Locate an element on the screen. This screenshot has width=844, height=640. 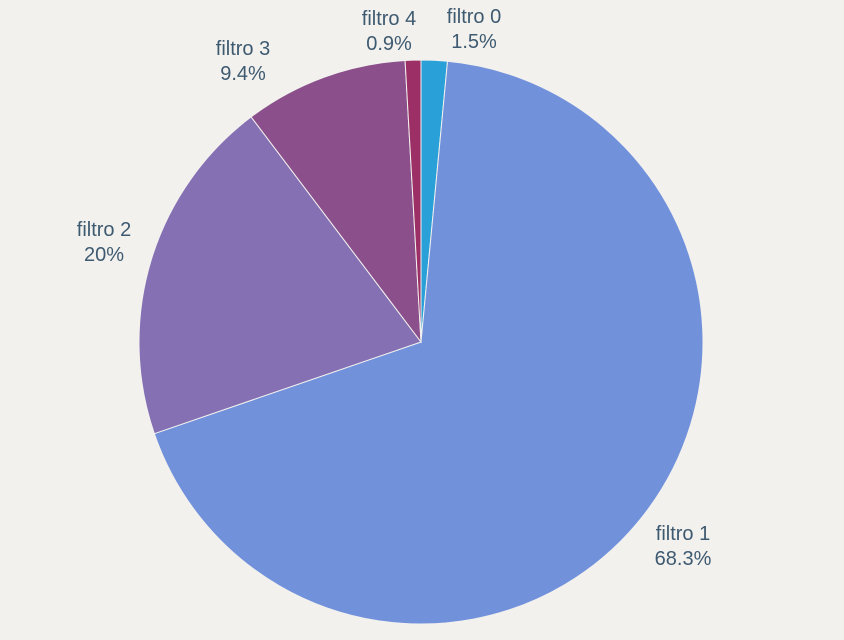
slice-value-label: 68.3% is located at coordinates (683, 559).